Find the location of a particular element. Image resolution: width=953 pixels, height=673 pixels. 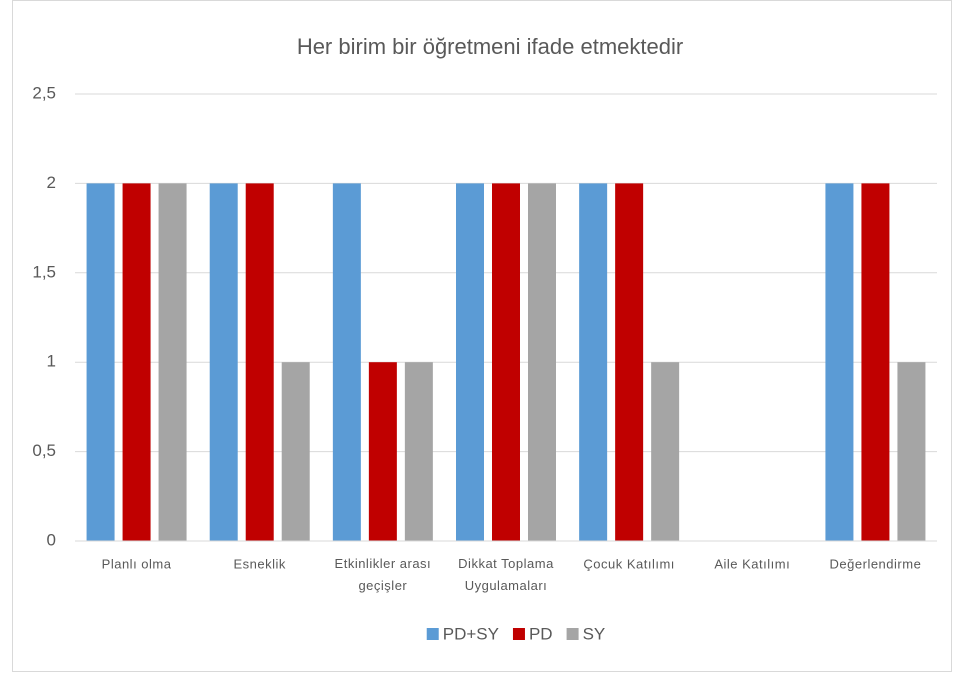

x-tick-label: Aile Katılımı is located at coordinates (752, 563).